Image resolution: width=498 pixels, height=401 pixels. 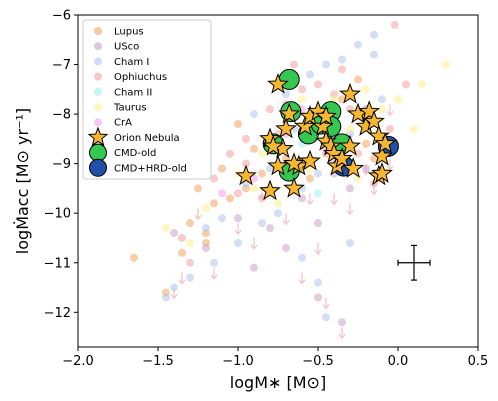 What do you see at coordinates (98, 31) in the screenshot?
I see `legend-marker-lupus` at bounding box center [98, 31].